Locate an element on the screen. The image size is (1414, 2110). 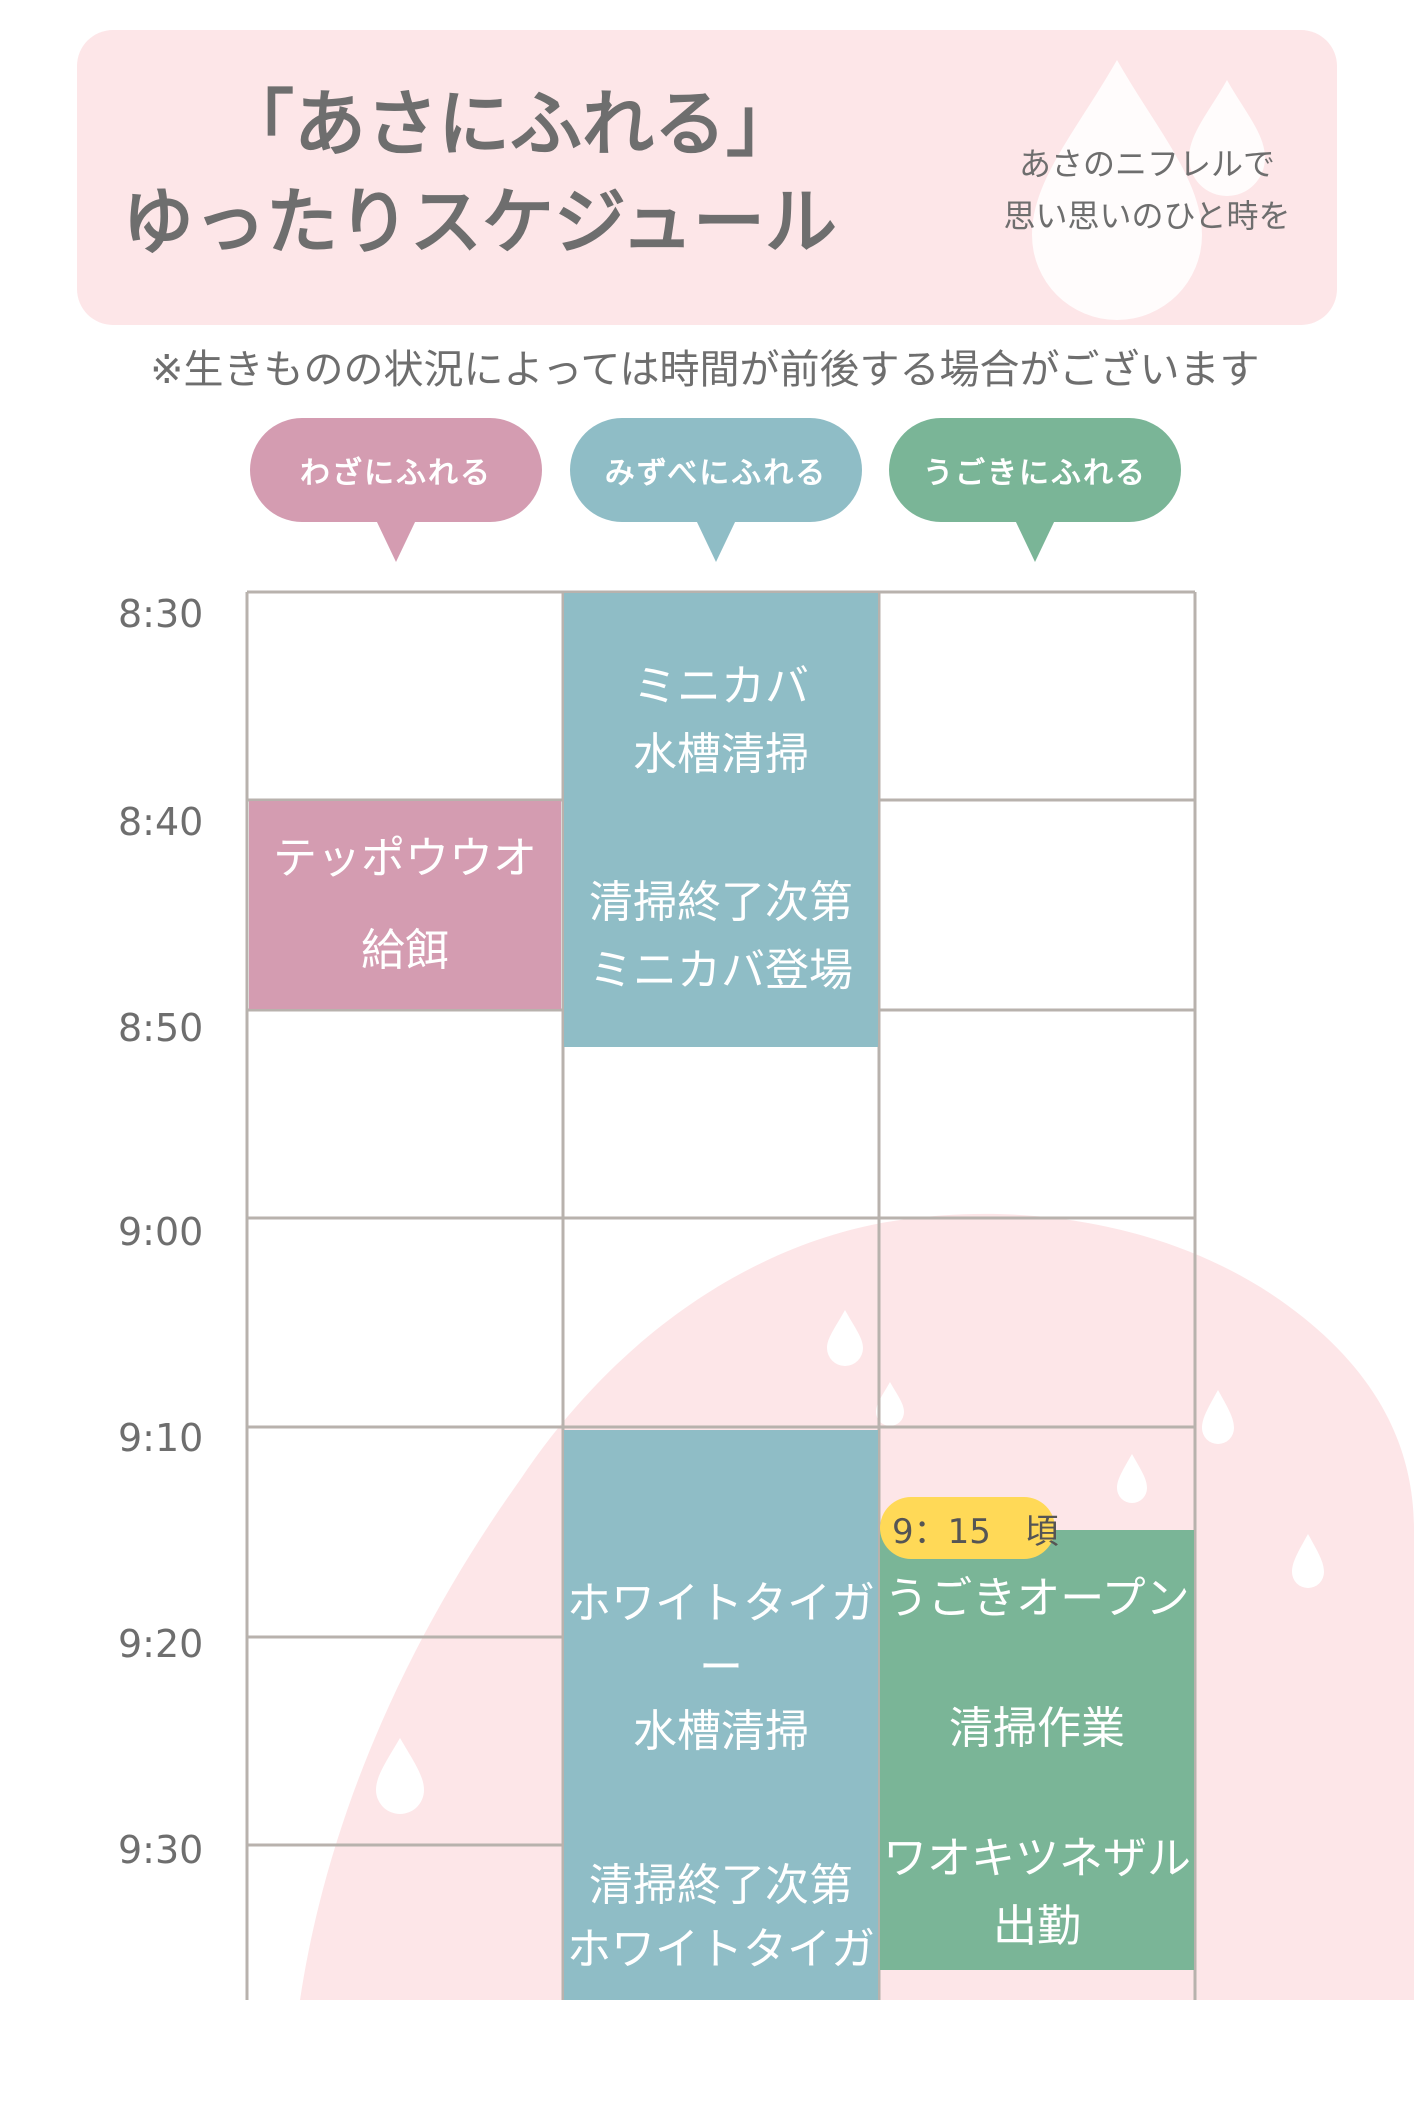
page-title: 「あさにふれる」 ゆったりスケジュール is located at coordinates (477, 173).